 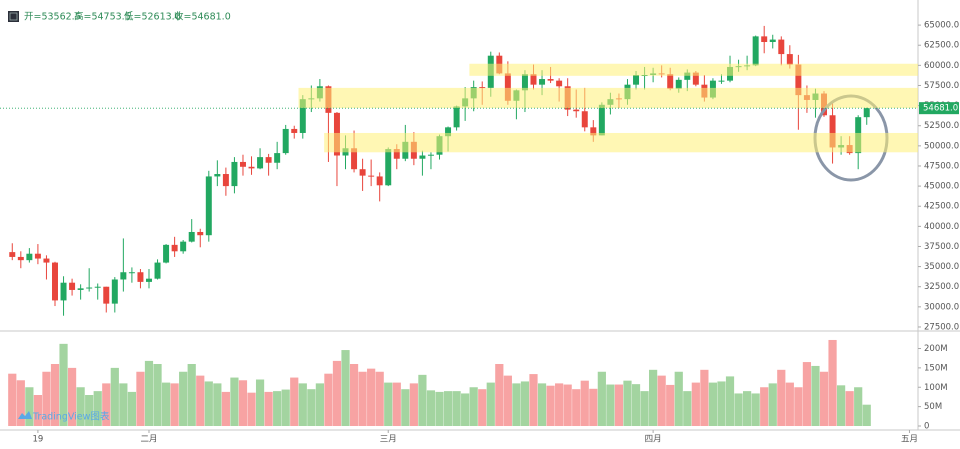 I want to click on y-tick-label: 50000.0, so click(x=941, y=146).